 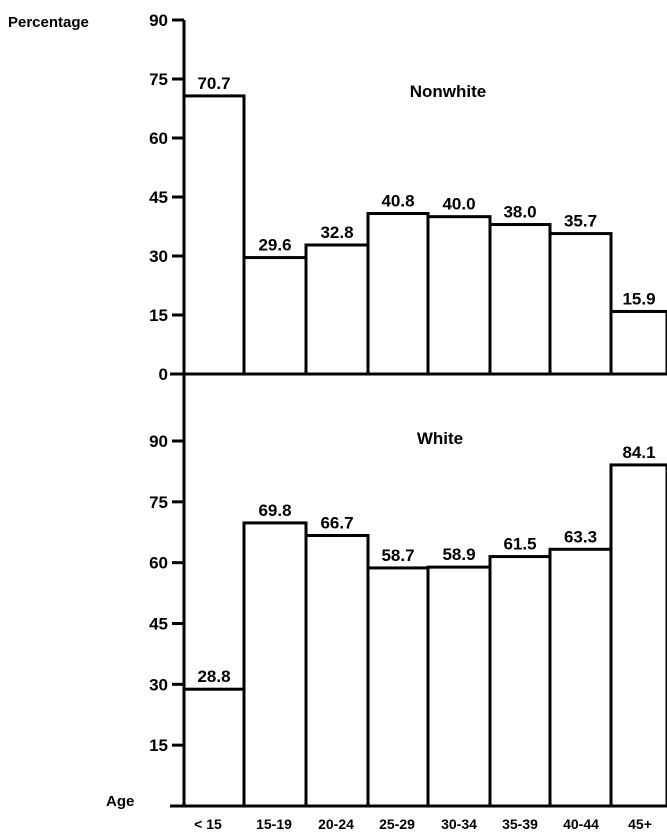 I want to click on bar-value-label: 61.5, so click(x=519, y=544).